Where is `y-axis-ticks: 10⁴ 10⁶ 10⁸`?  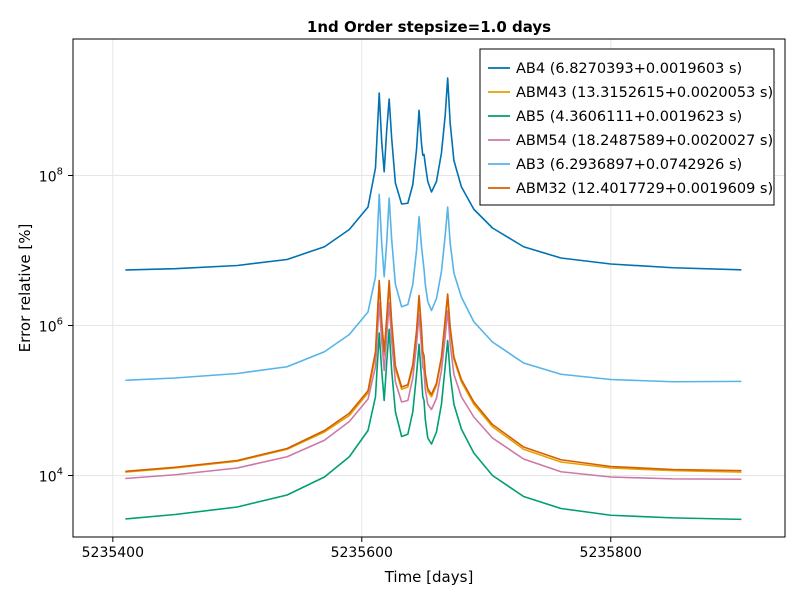
y-axis-ticks: 10⁴ 10⁶ 10⁸ is located at coordinates (56, 326).